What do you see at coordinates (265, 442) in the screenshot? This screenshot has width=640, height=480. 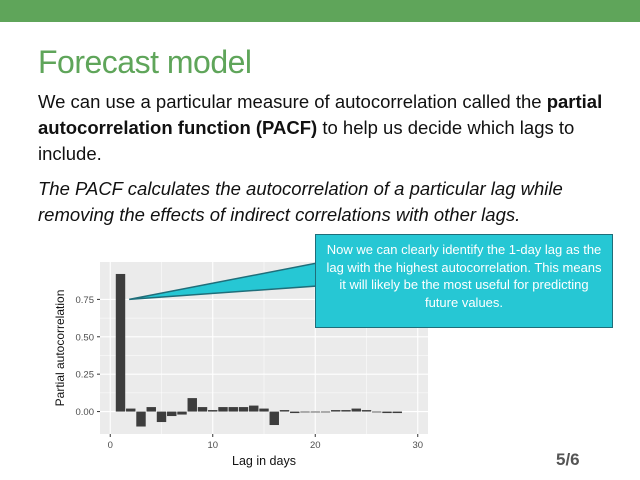 I see `x-axis-ticks: 0 10 20 30` at bounding box center [265, 442].